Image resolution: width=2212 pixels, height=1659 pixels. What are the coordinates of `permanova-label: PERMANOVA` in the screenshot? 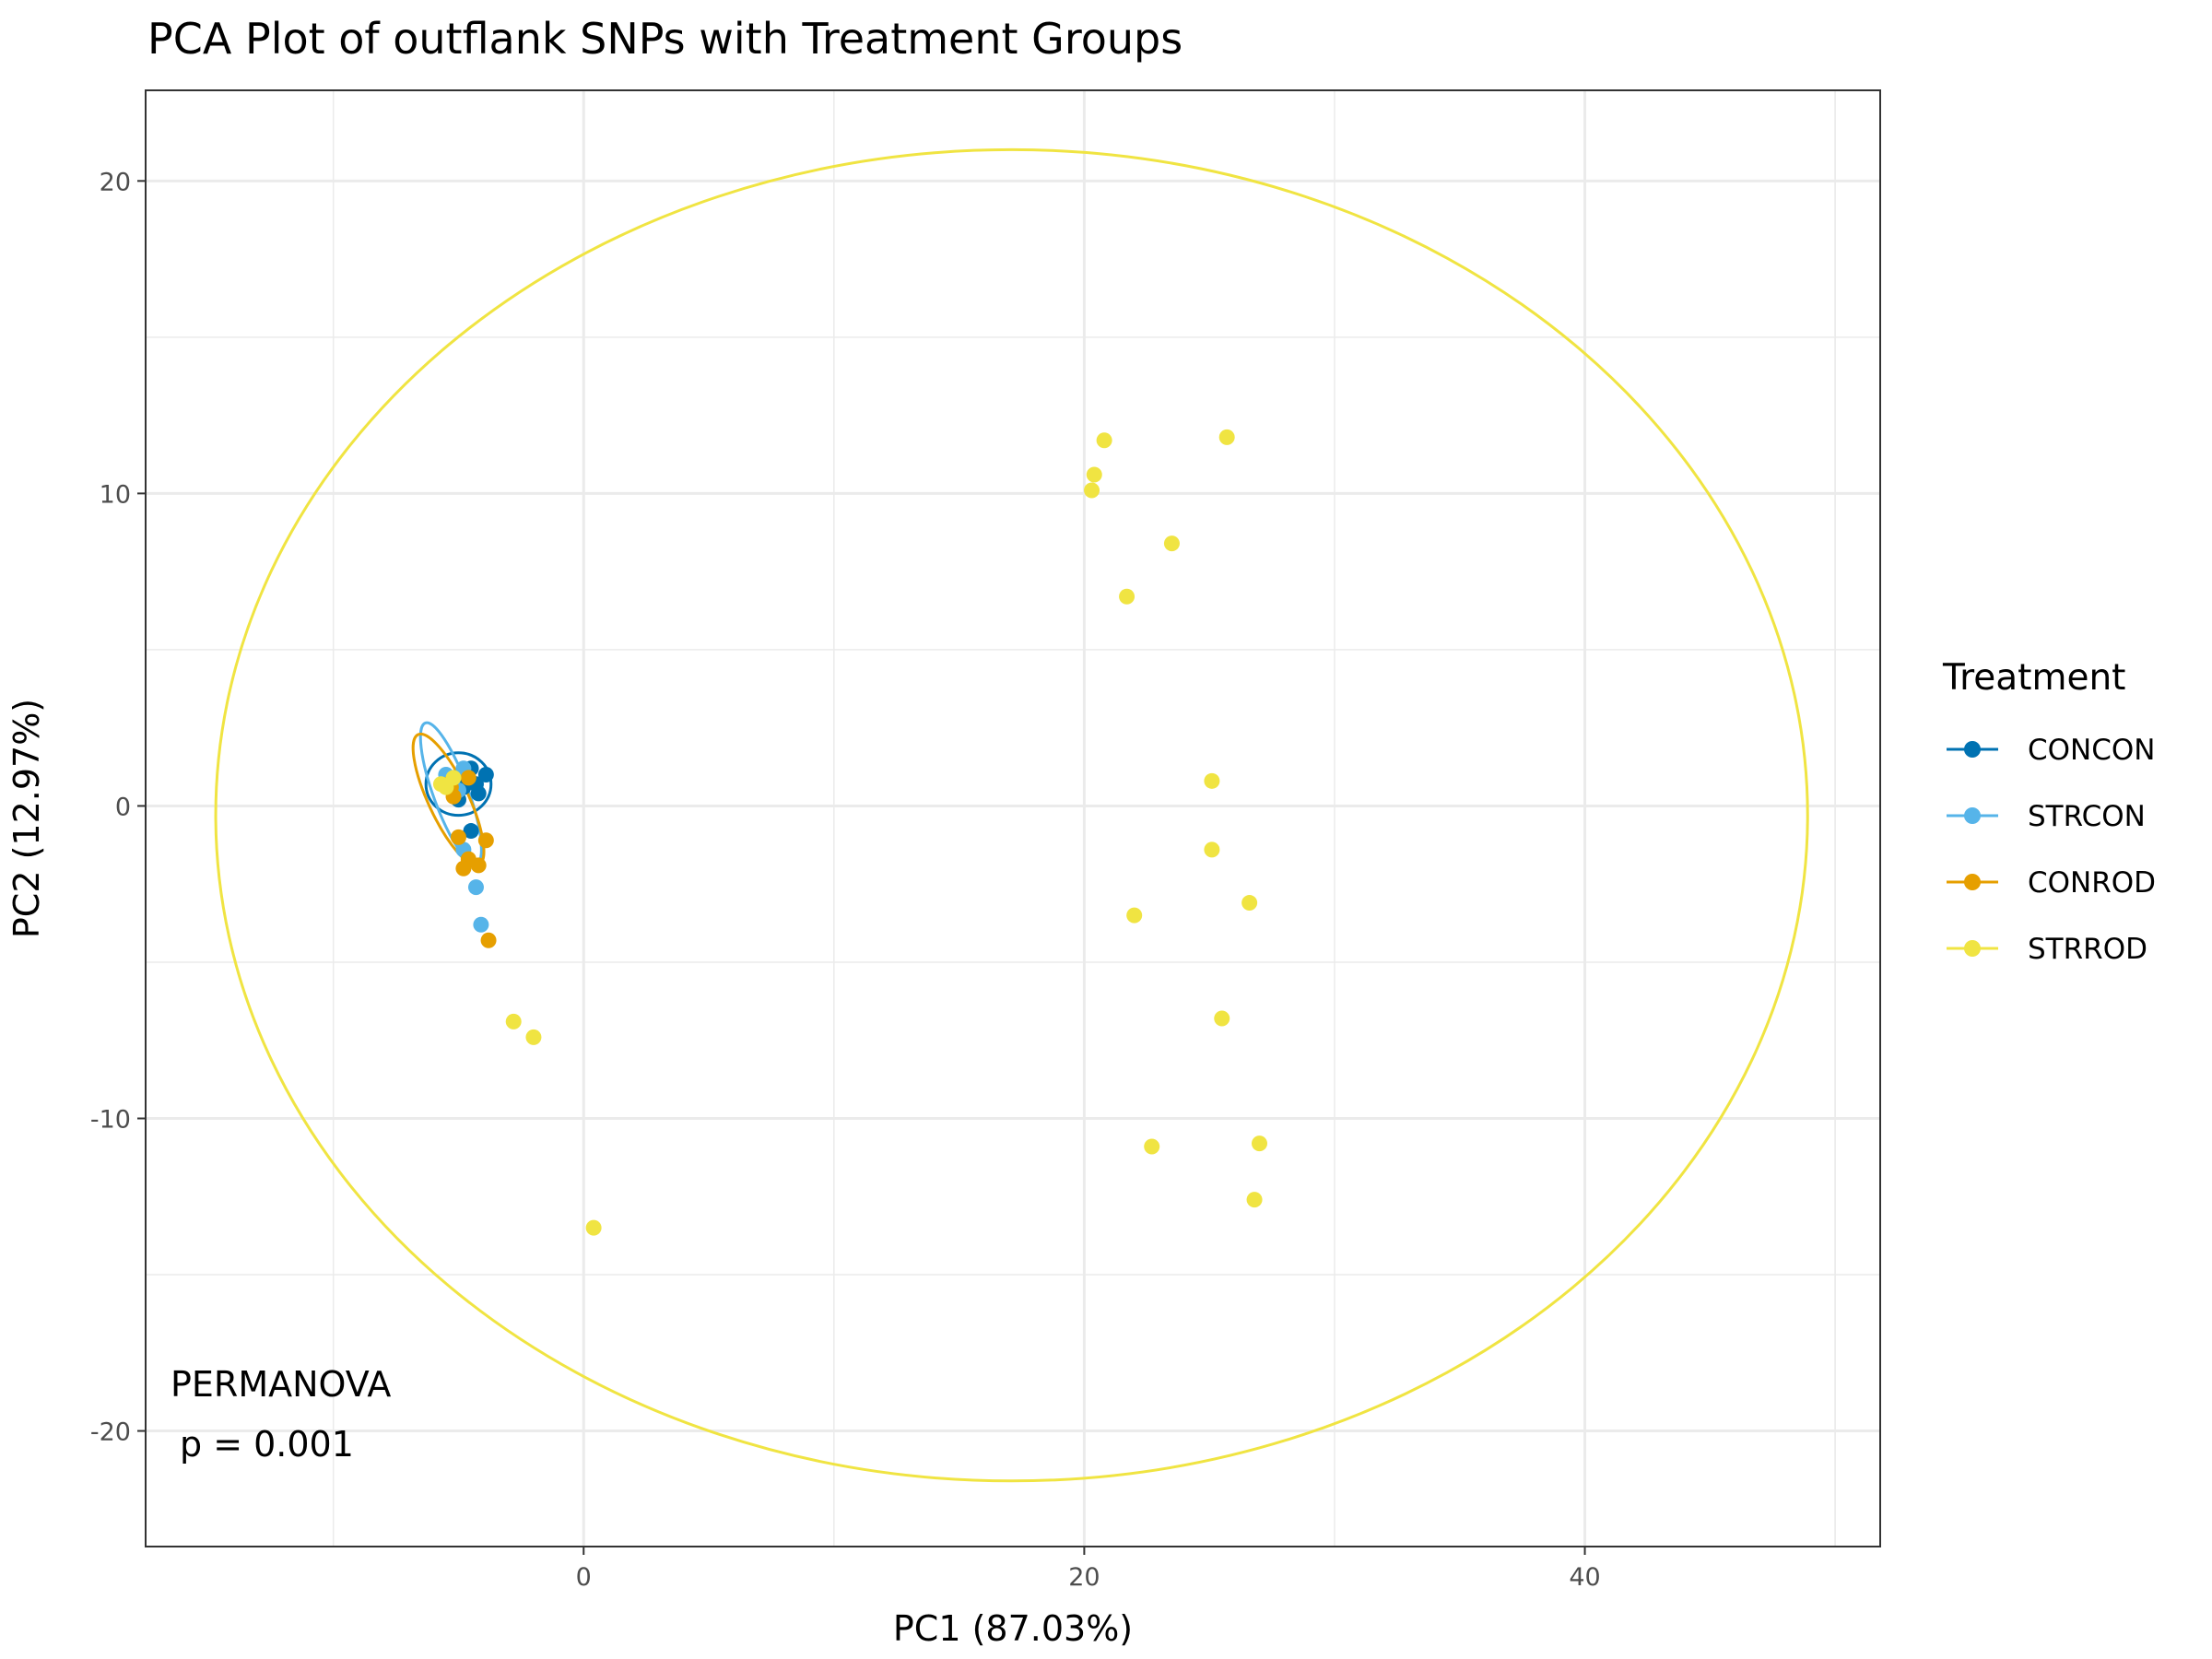 It's located at (281, 1384).